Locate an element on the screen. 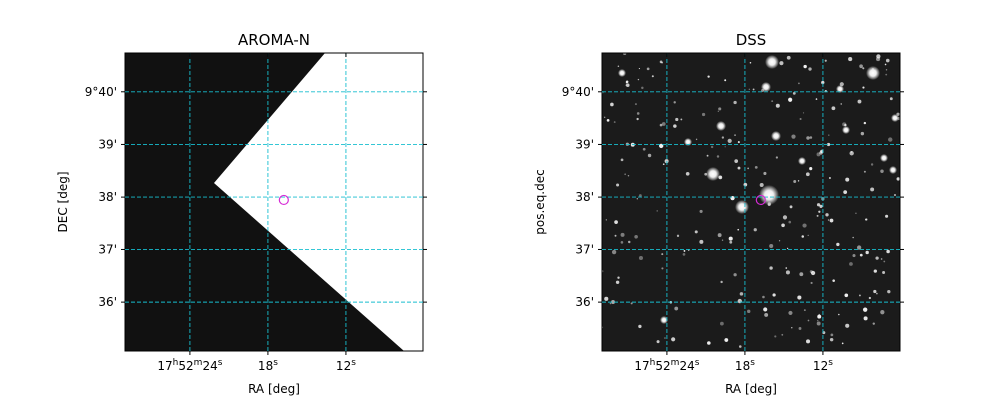 The width and height of the screenshot is (1000, 404). target-marker is located at coordinates (760, 200).